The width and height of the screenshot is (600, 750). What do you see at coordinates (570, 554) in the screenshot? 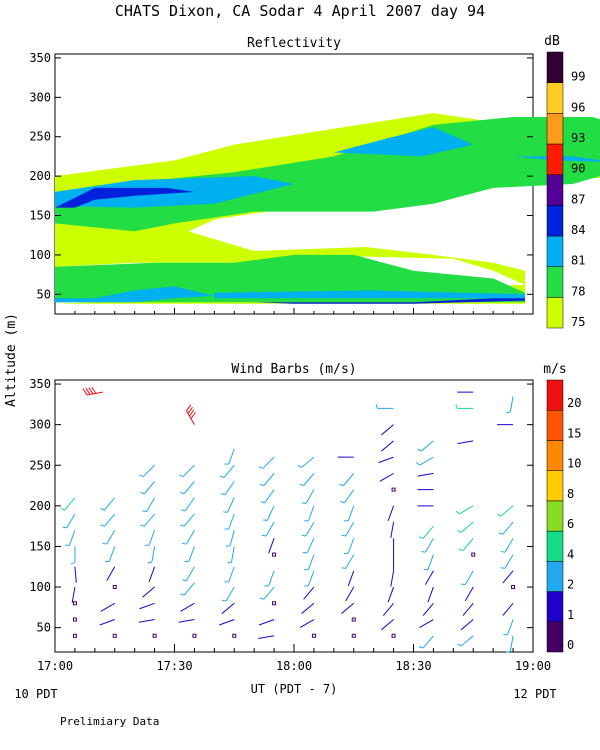
I see `wind-colorbar-tick: 4` at bounding box center [570, 554].